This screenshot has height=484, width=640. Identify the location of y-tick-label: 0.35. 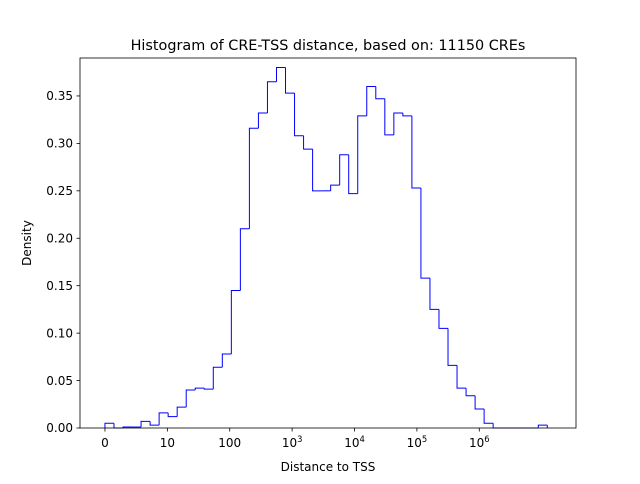
(59, 96).